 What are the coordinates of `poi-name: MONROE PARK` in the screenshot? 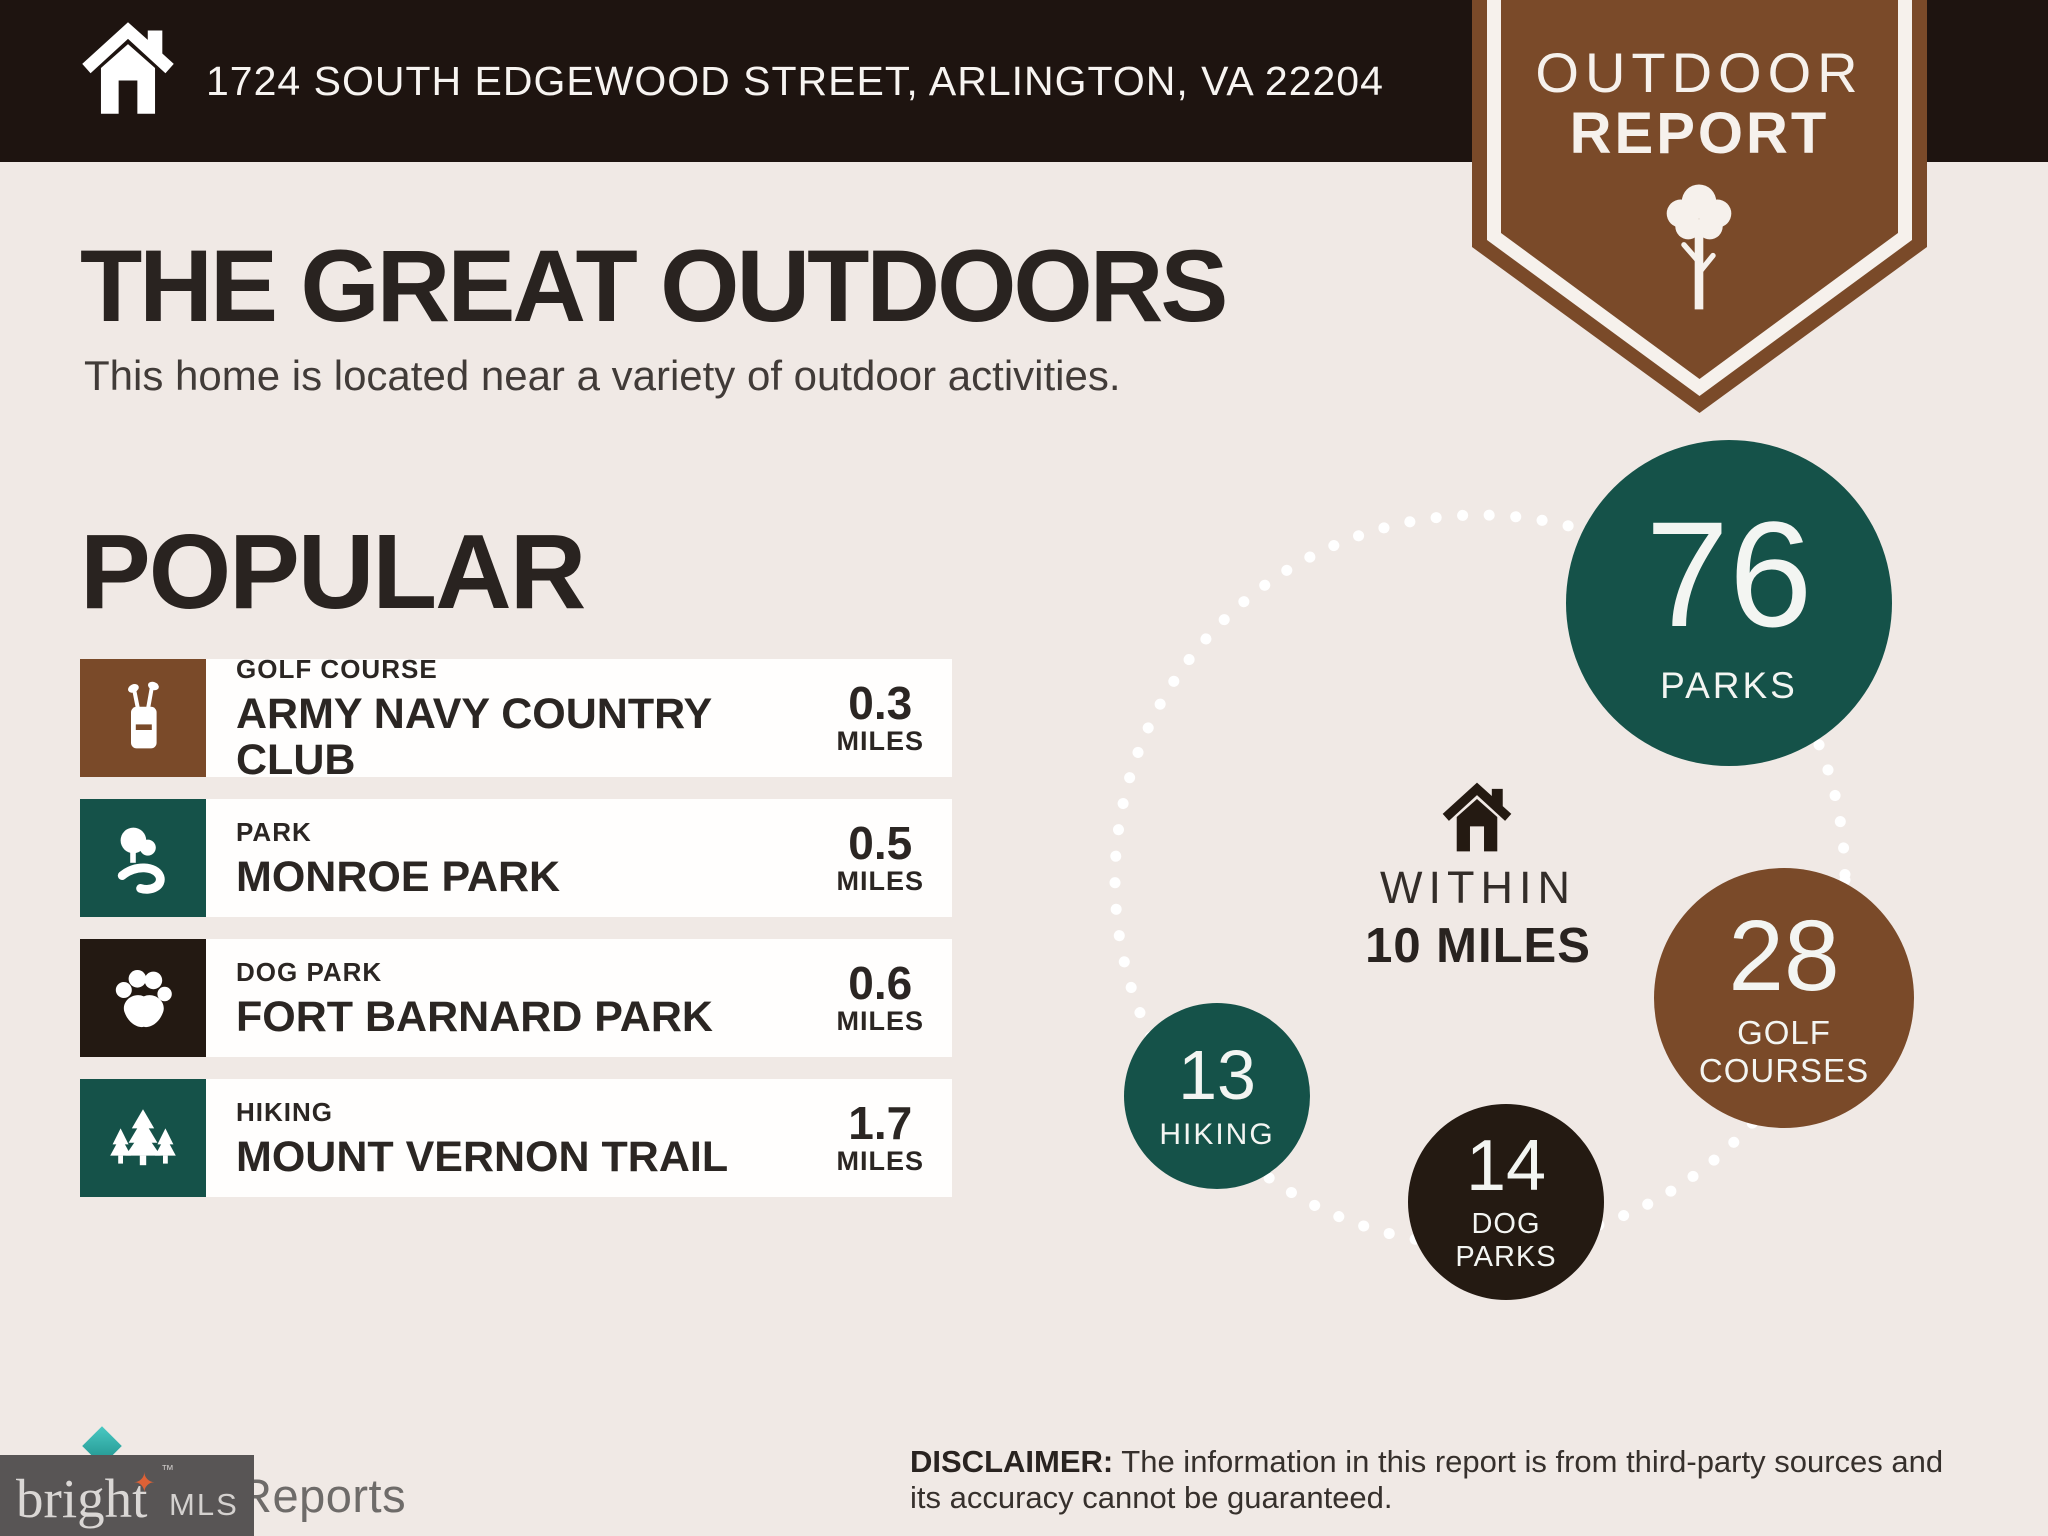 It's located at (398, 876).